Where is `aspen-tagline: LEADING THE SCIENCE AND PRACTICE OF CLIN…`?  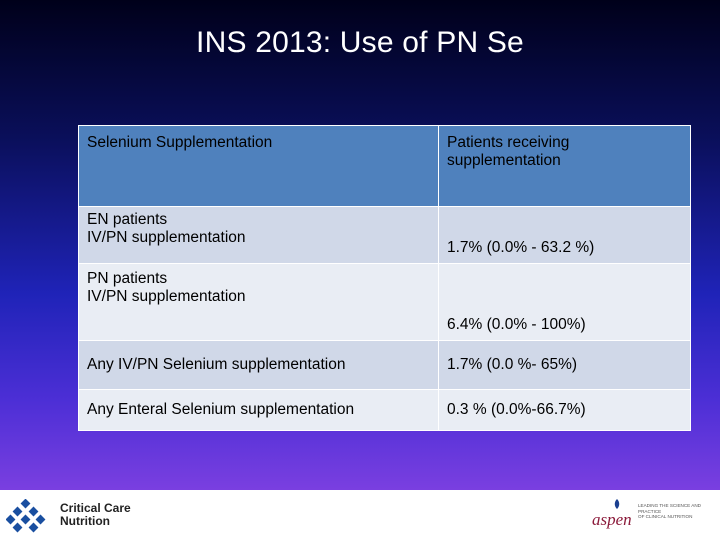 aspen-tagline: LEADING THE SCIENCE AND PRACTICE OF CLIN… is located at coordinates (677, 511).